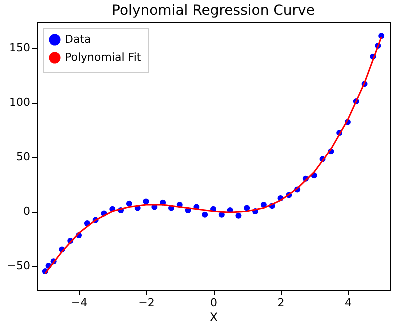  Describe the element at coordinates (78, 39) in the screenshot. I see `legend-label: Data` at that location.